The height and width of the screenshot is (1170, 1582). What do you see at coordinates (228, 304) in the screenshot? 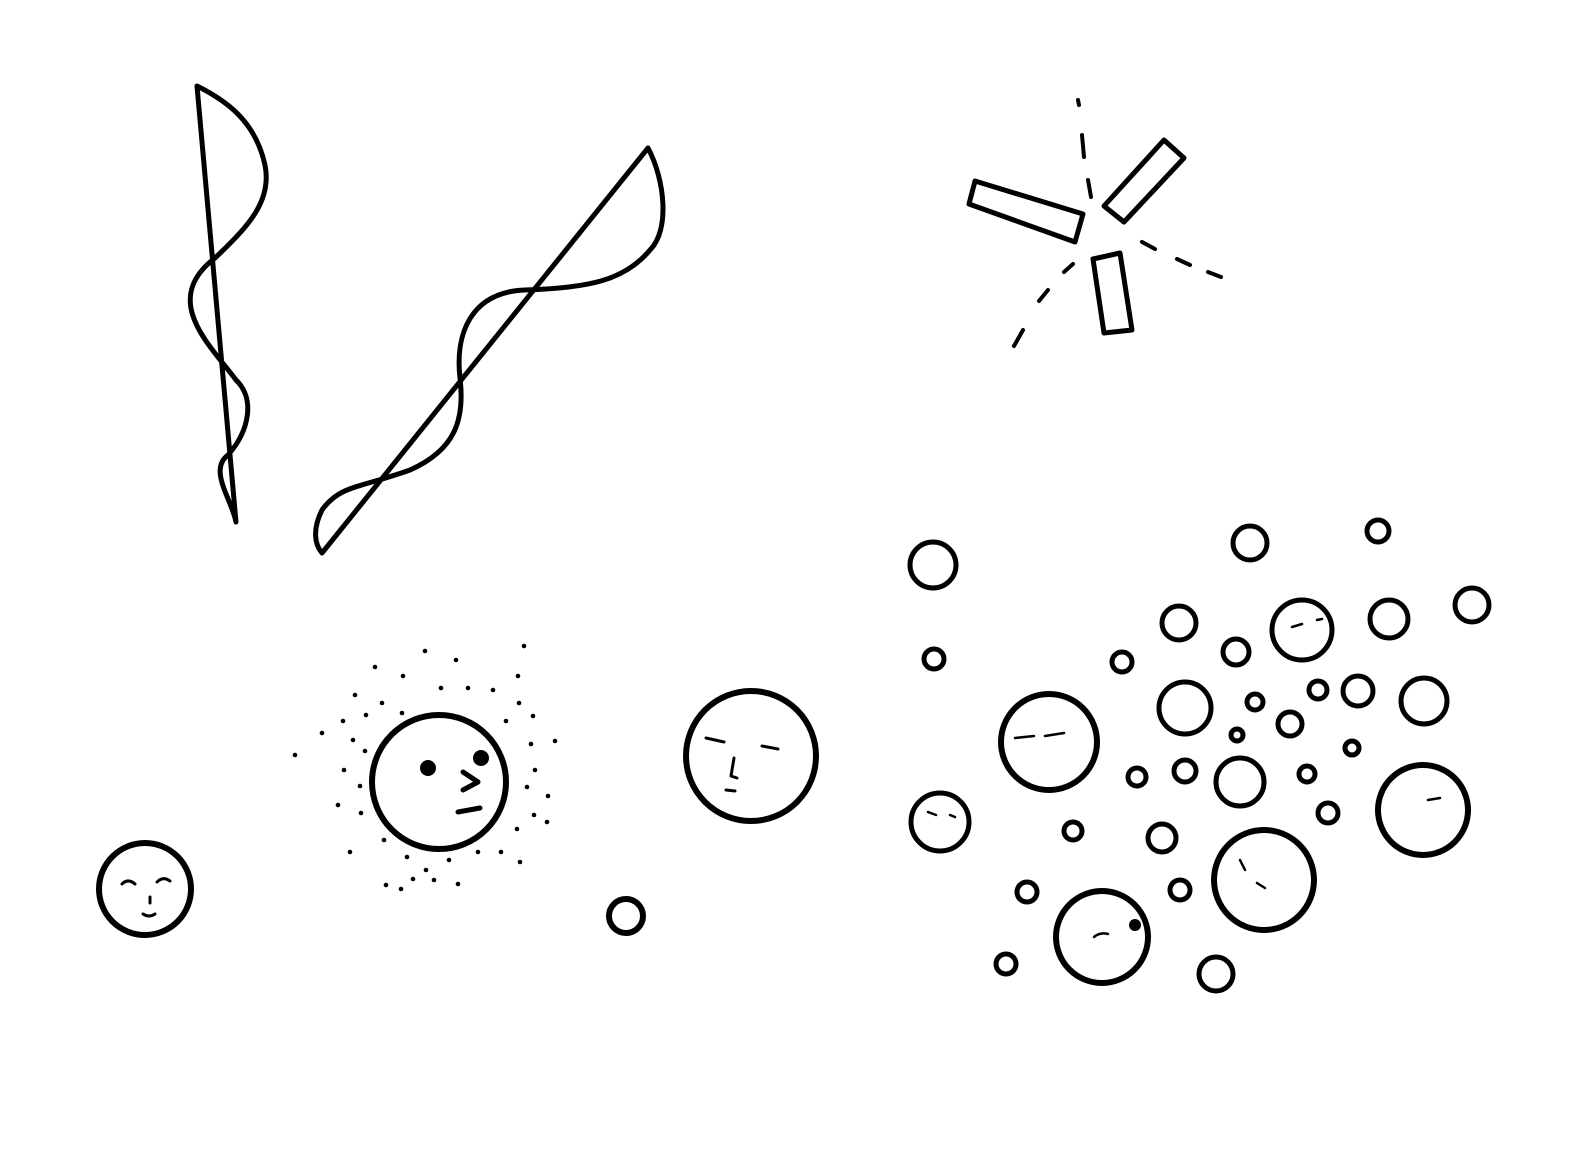
I see `wavy-strand-left` at bounding box center [228, 304].